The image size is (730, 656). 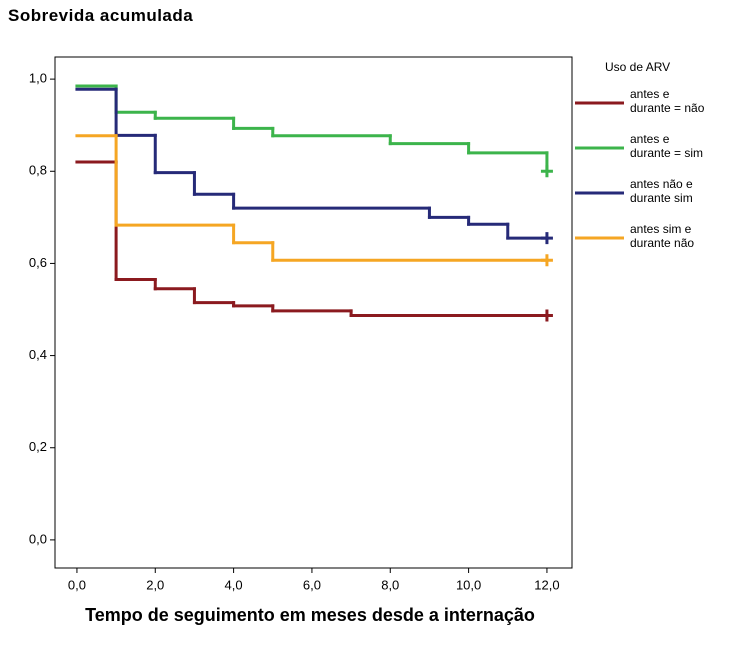 What do you see at coordinates (38, 170) in the screenshot?
I see `y-tick-label: 0,8` at bounding box center [38, 170].